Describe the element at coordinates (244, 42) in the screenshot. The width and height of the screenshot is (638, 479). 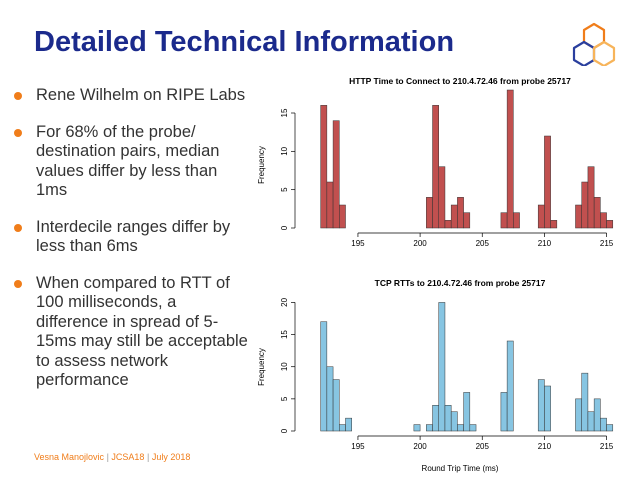
I see `slide-title: Detailed Technical Information` at that location.